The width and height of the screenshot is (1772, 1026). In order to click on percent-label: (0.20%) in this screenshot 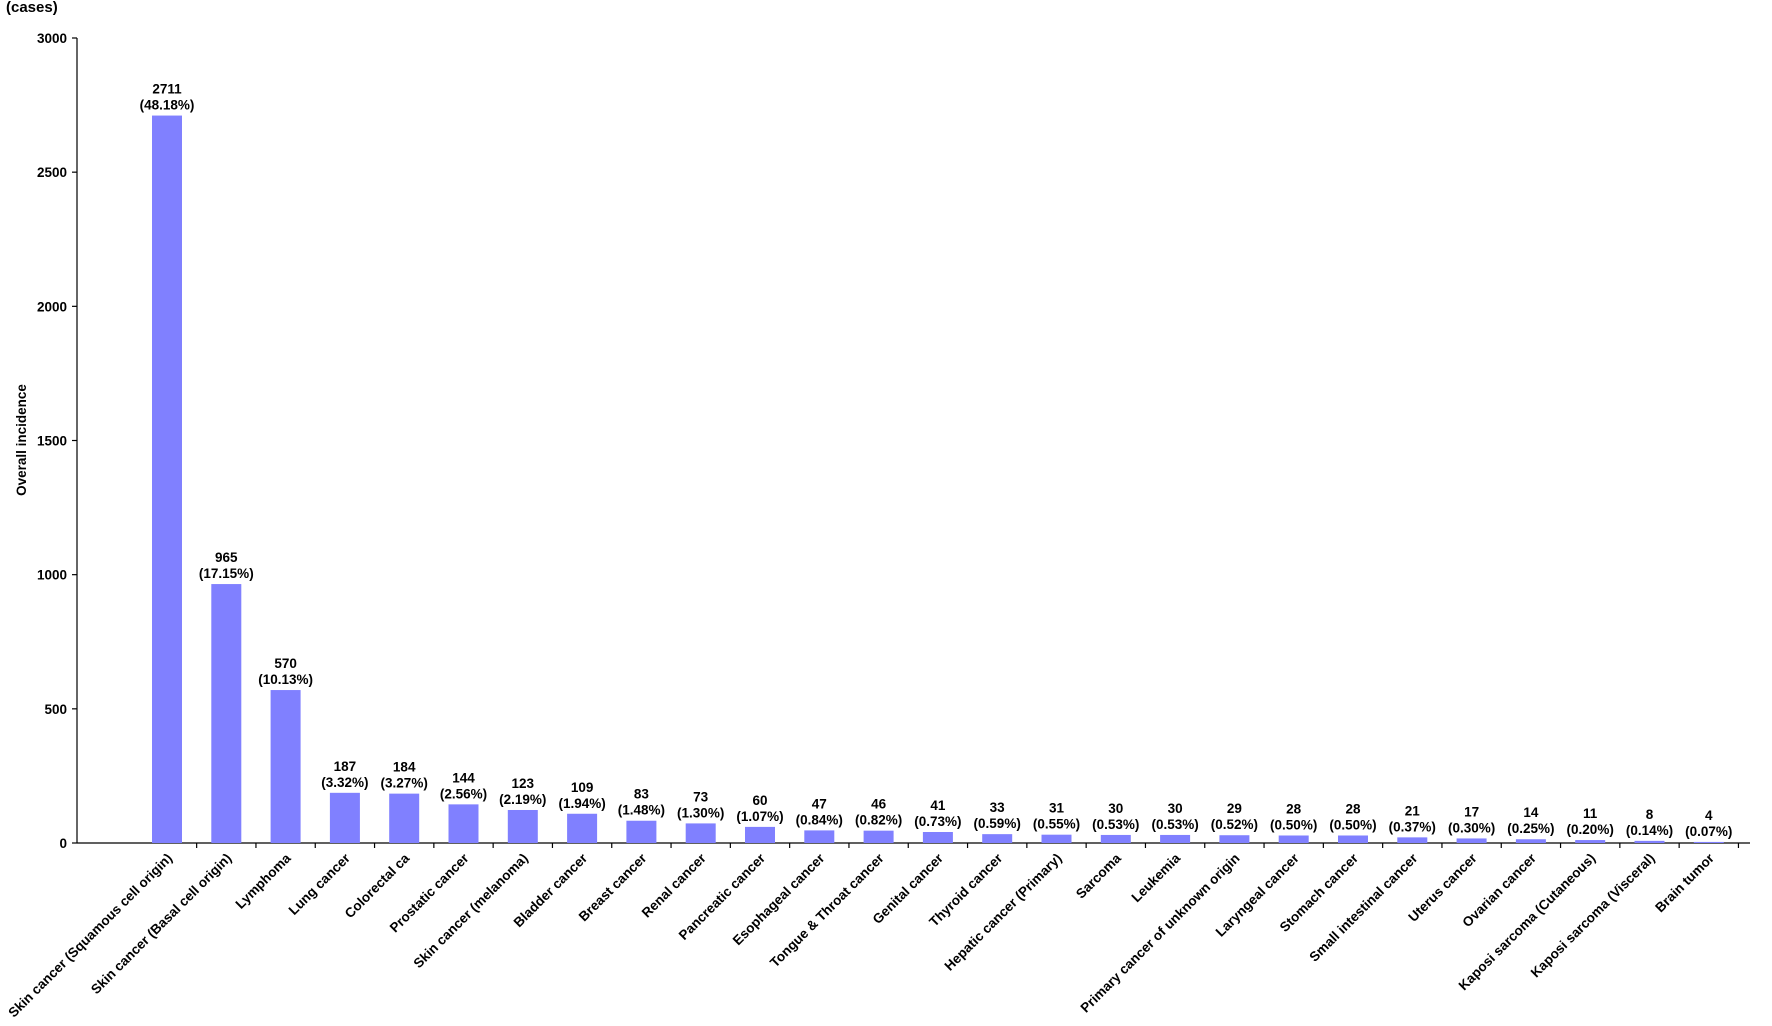, I will do `click(1590, 829)`.